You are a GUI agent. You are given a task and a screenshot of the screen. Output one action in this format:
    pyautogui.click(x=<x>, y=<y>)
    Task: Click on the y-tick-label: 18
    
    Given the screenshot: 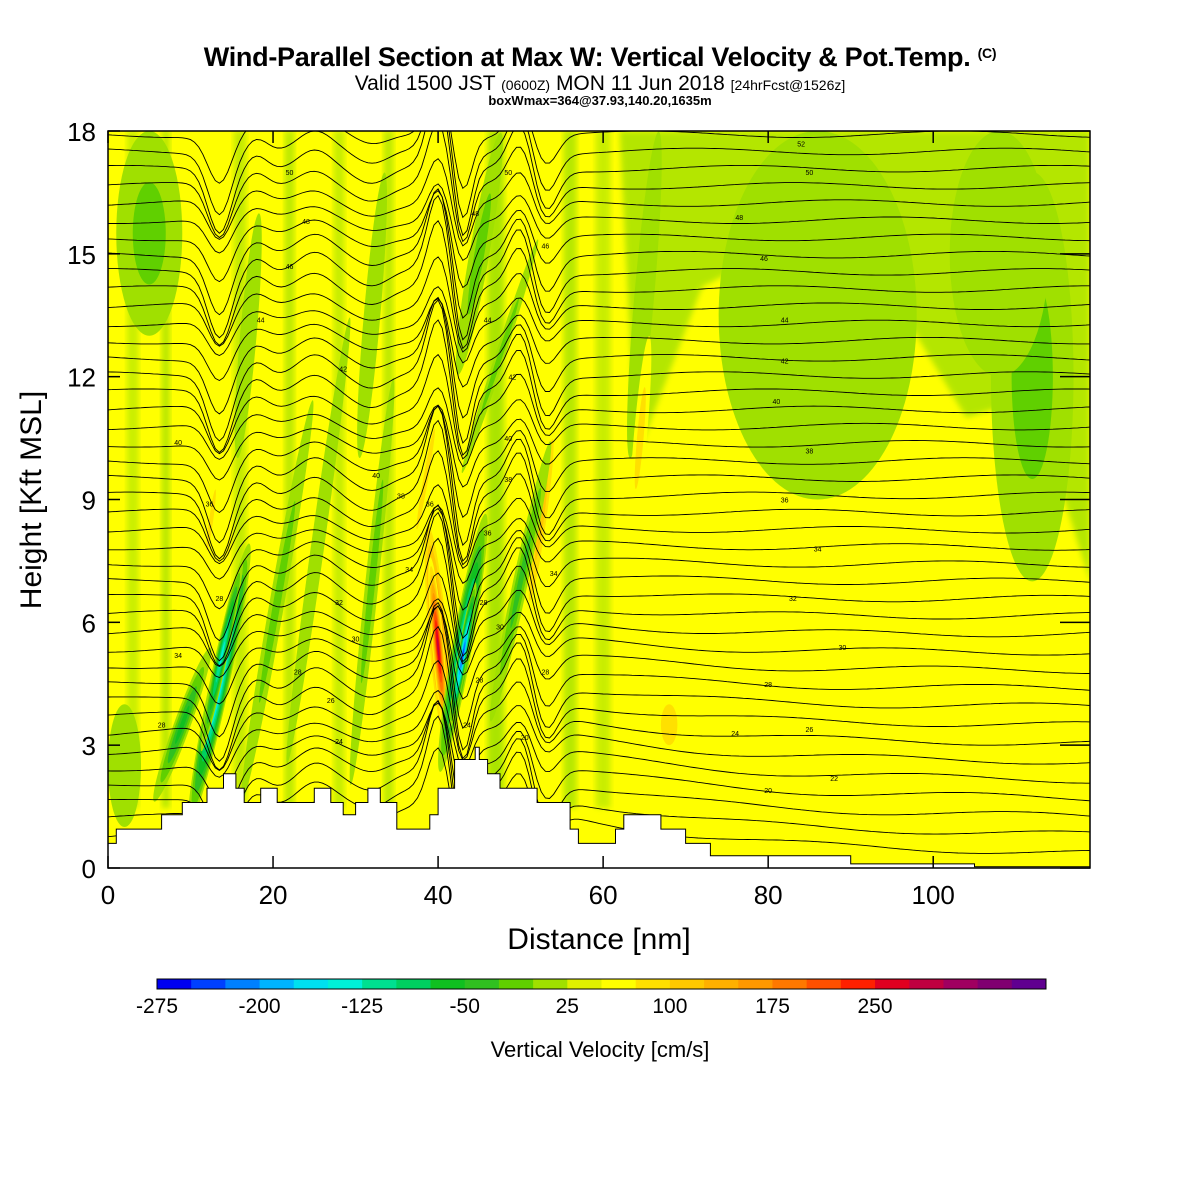 What is the action you would take?
    pyautogui.click(x=81, y=132)
    